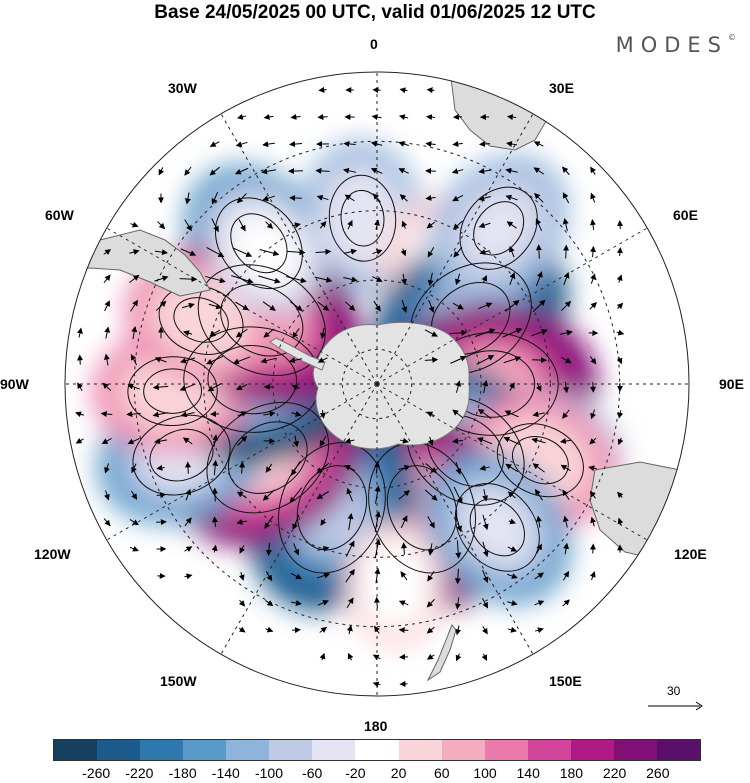 The width and height of the screenshot is (750, 783). Describe the element at coordinates (561, 88) in the screenshot. I see `label-lon-30e: 30E` at that location.